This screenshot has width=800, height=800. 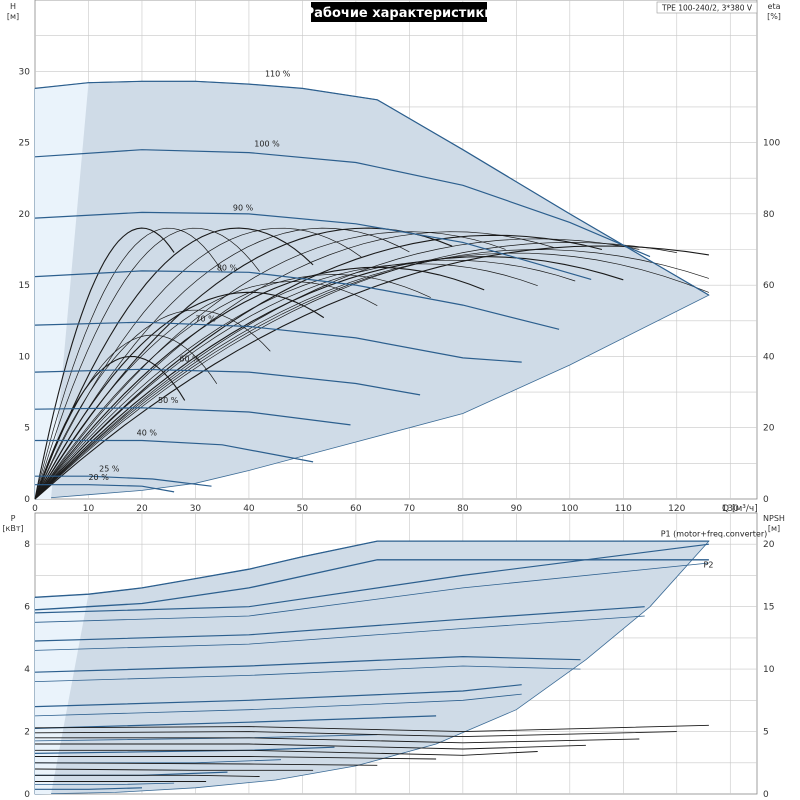 What do you see at coordinates (142, 509) in the screenshot?
I see `x-tick-label: 20` at bounding box center [142, 509].